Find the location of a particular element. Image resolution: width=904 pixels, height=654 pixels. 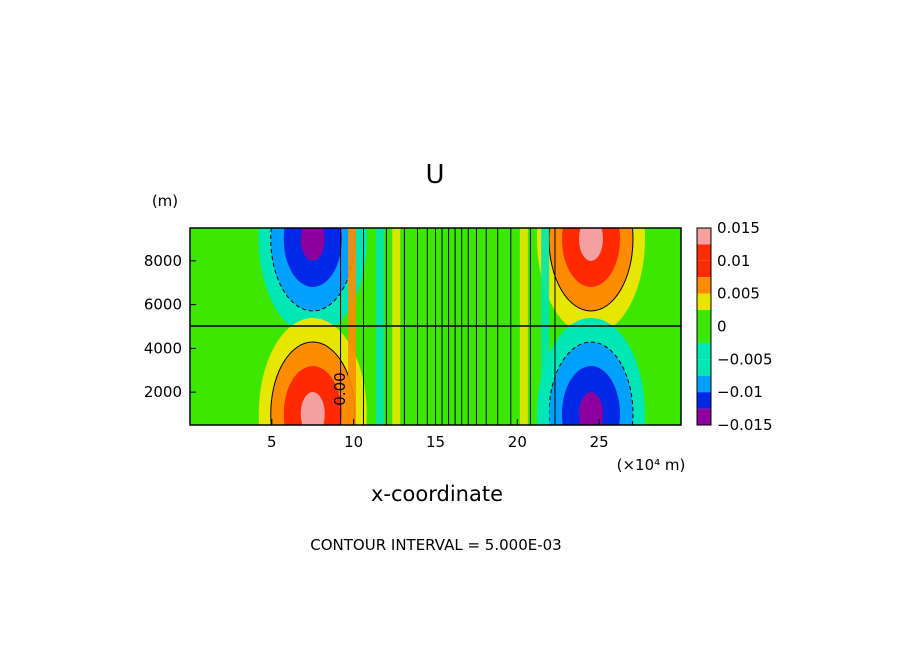

colorbar-tick-label: 0.01 is located at coordinates (733, 261).